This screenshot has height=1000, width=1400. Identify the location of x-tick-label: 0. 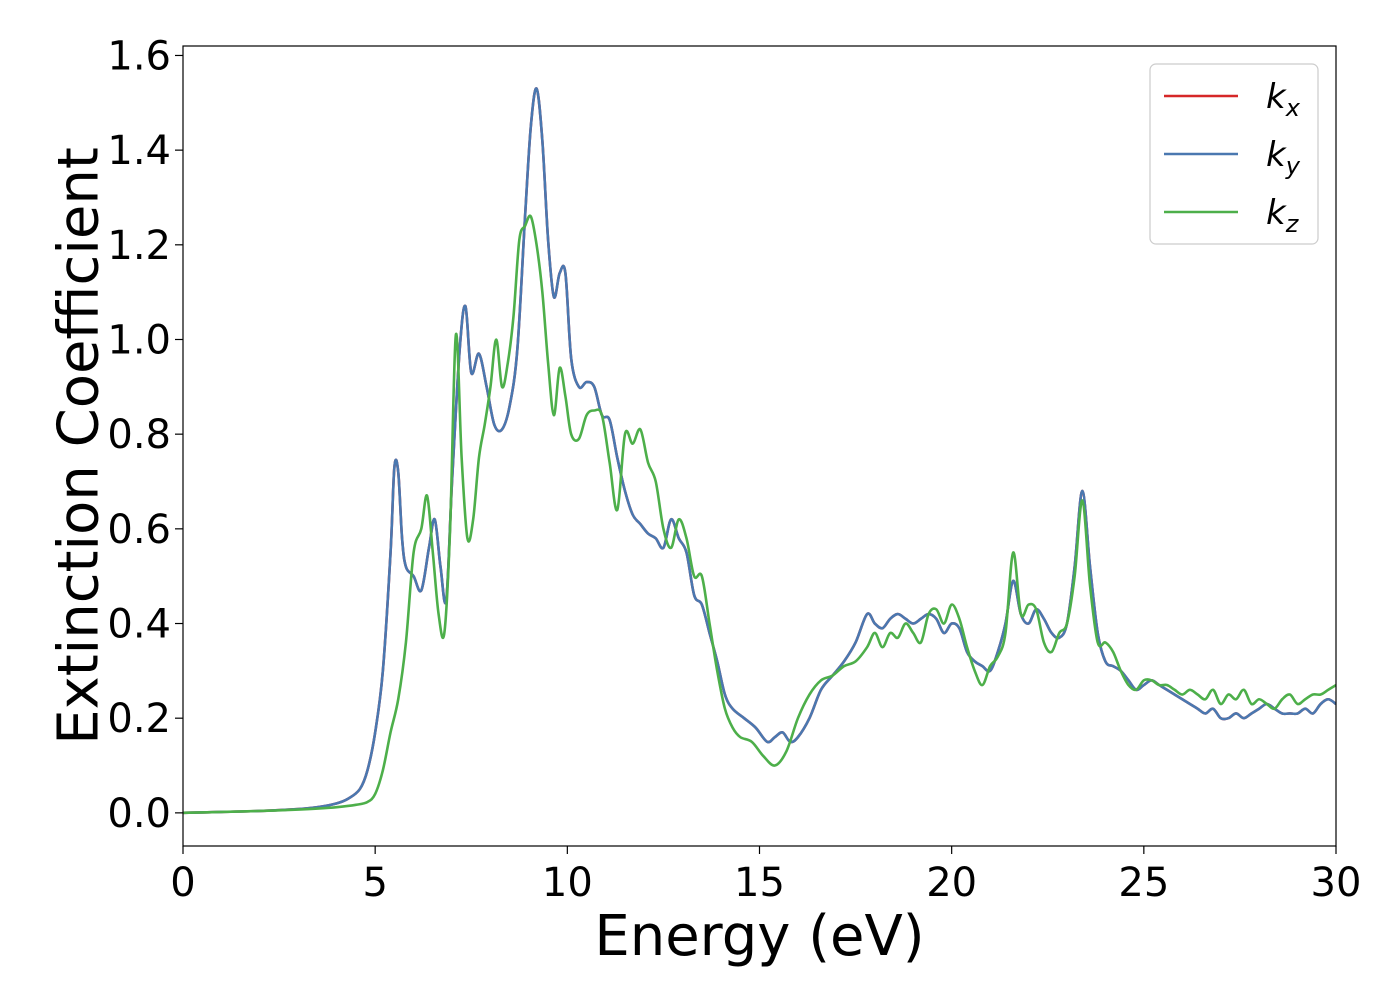
(182, 883).